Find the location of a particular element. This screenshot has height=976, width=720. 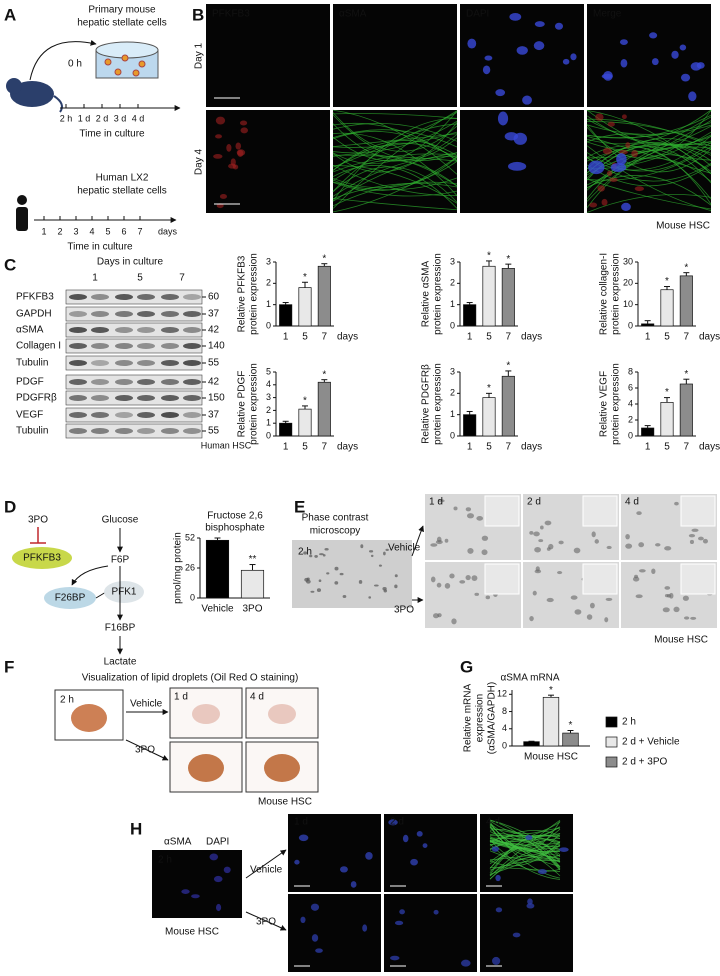

panel-a-title: Human LX2 is located at coordinates (122, 178).